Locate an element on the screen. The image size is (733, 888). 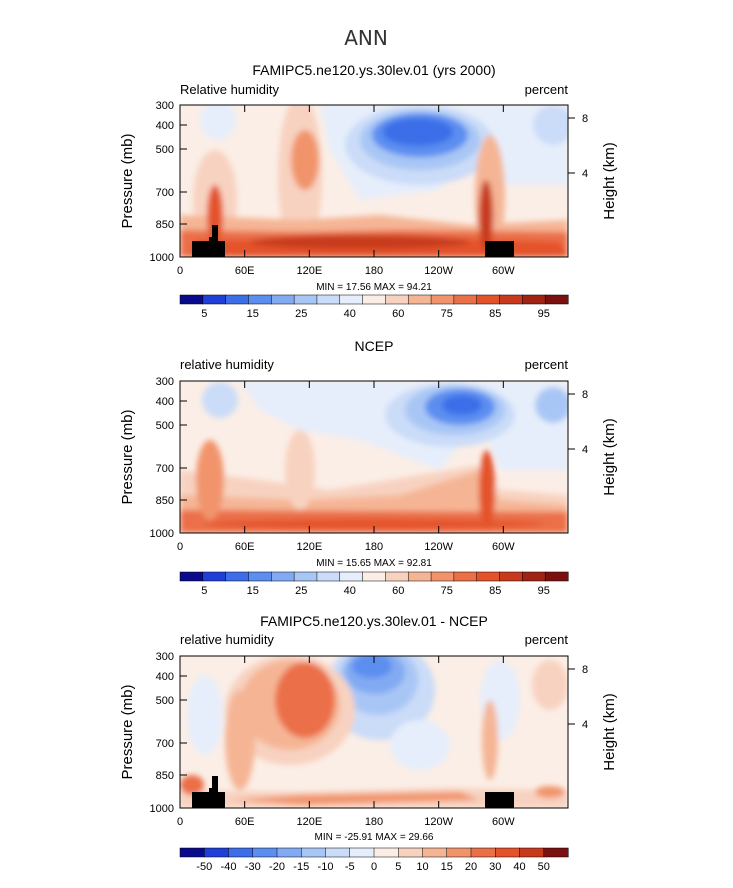
right-tick-label: 8 is located at coordinates (585, 670).